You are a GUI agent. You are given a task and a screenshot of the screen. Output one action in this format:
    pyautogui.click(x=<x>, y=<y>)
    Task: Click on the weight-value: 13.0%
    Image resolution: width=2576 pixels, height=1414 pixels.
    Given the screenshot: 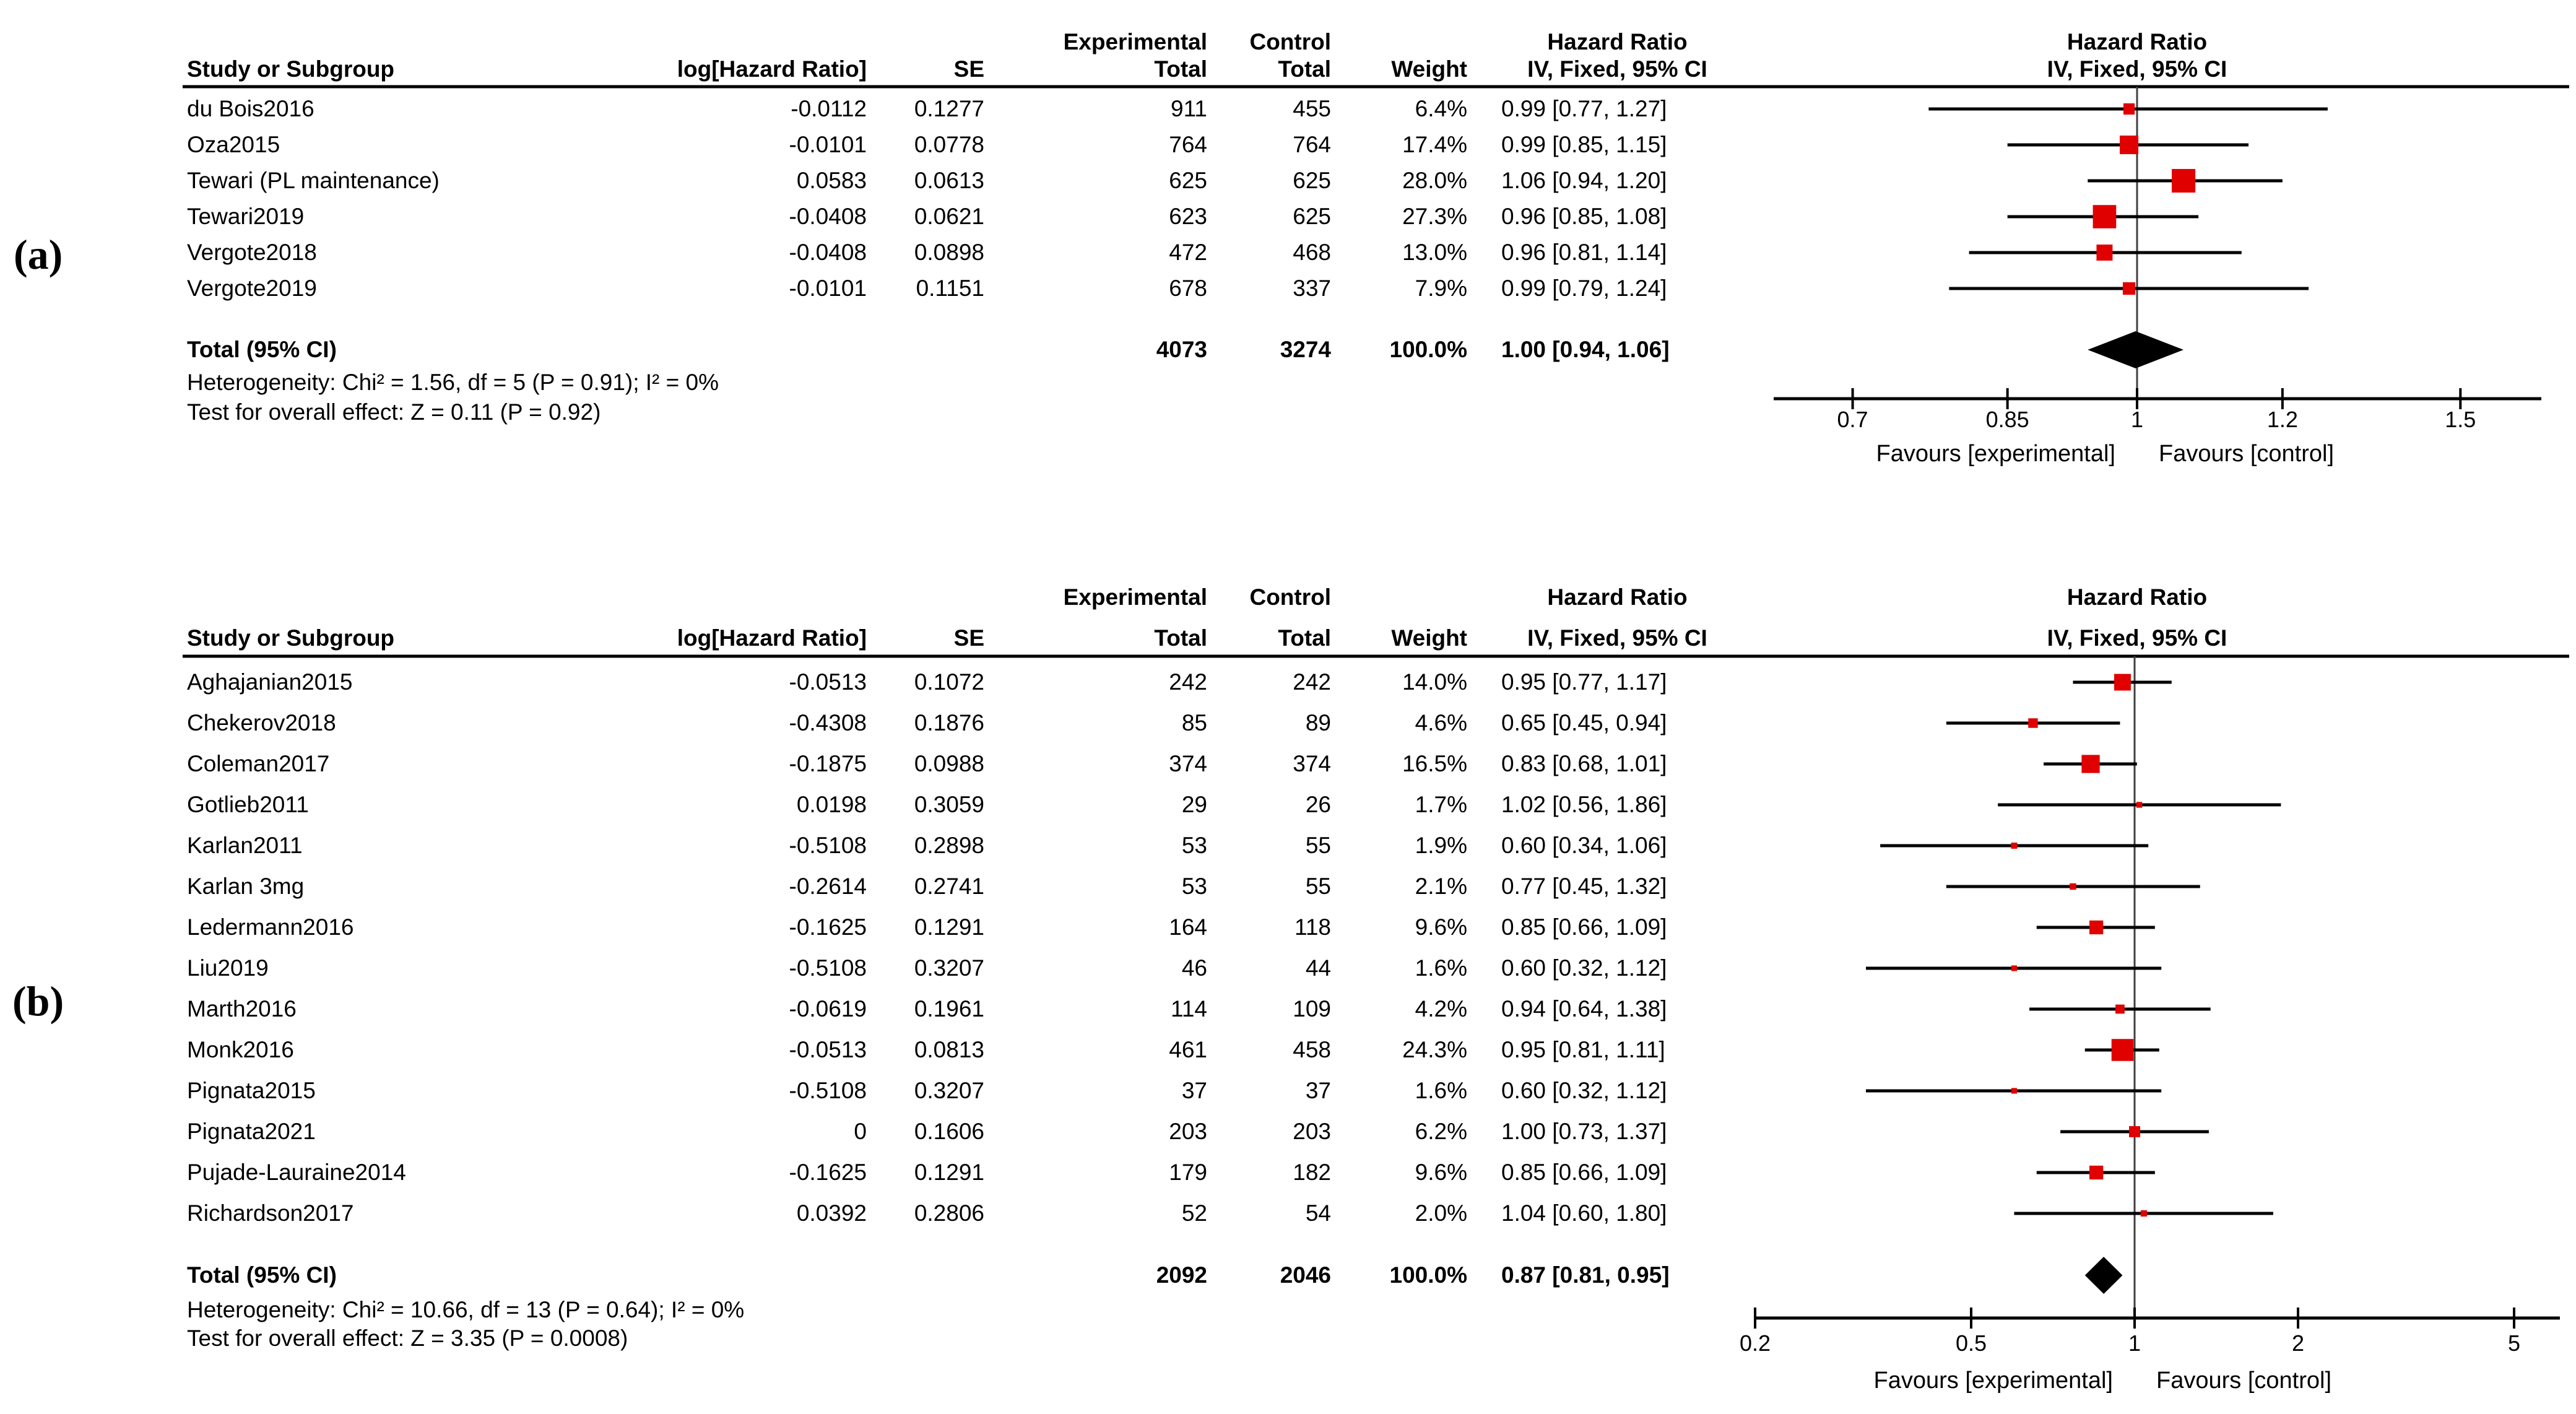 What is the action you would take?
    pyautogui.click(x=1434, y=253)
    